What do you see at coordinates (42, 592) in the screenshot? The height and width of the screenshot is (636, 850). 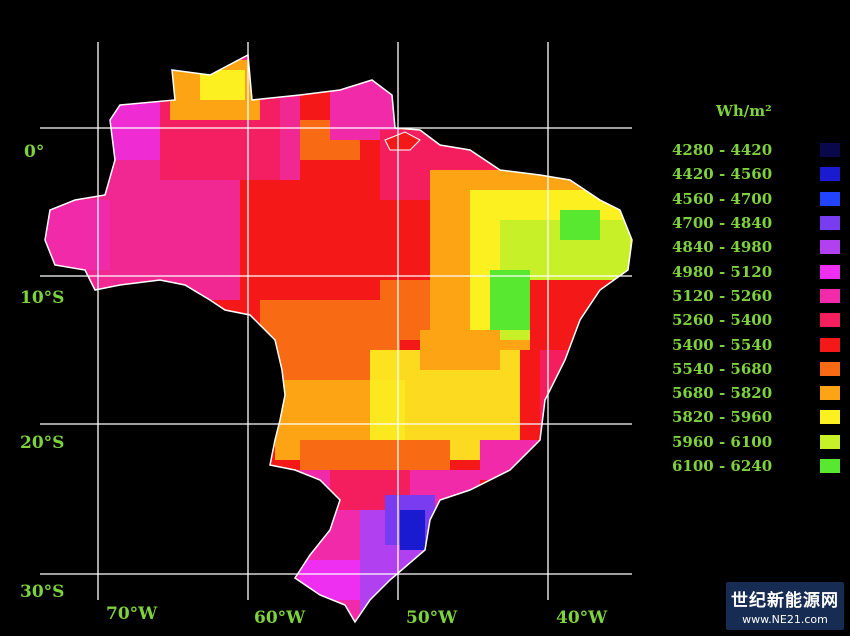 I see `latitude-label-30s: 30°S` at bounding box center [42, 592].